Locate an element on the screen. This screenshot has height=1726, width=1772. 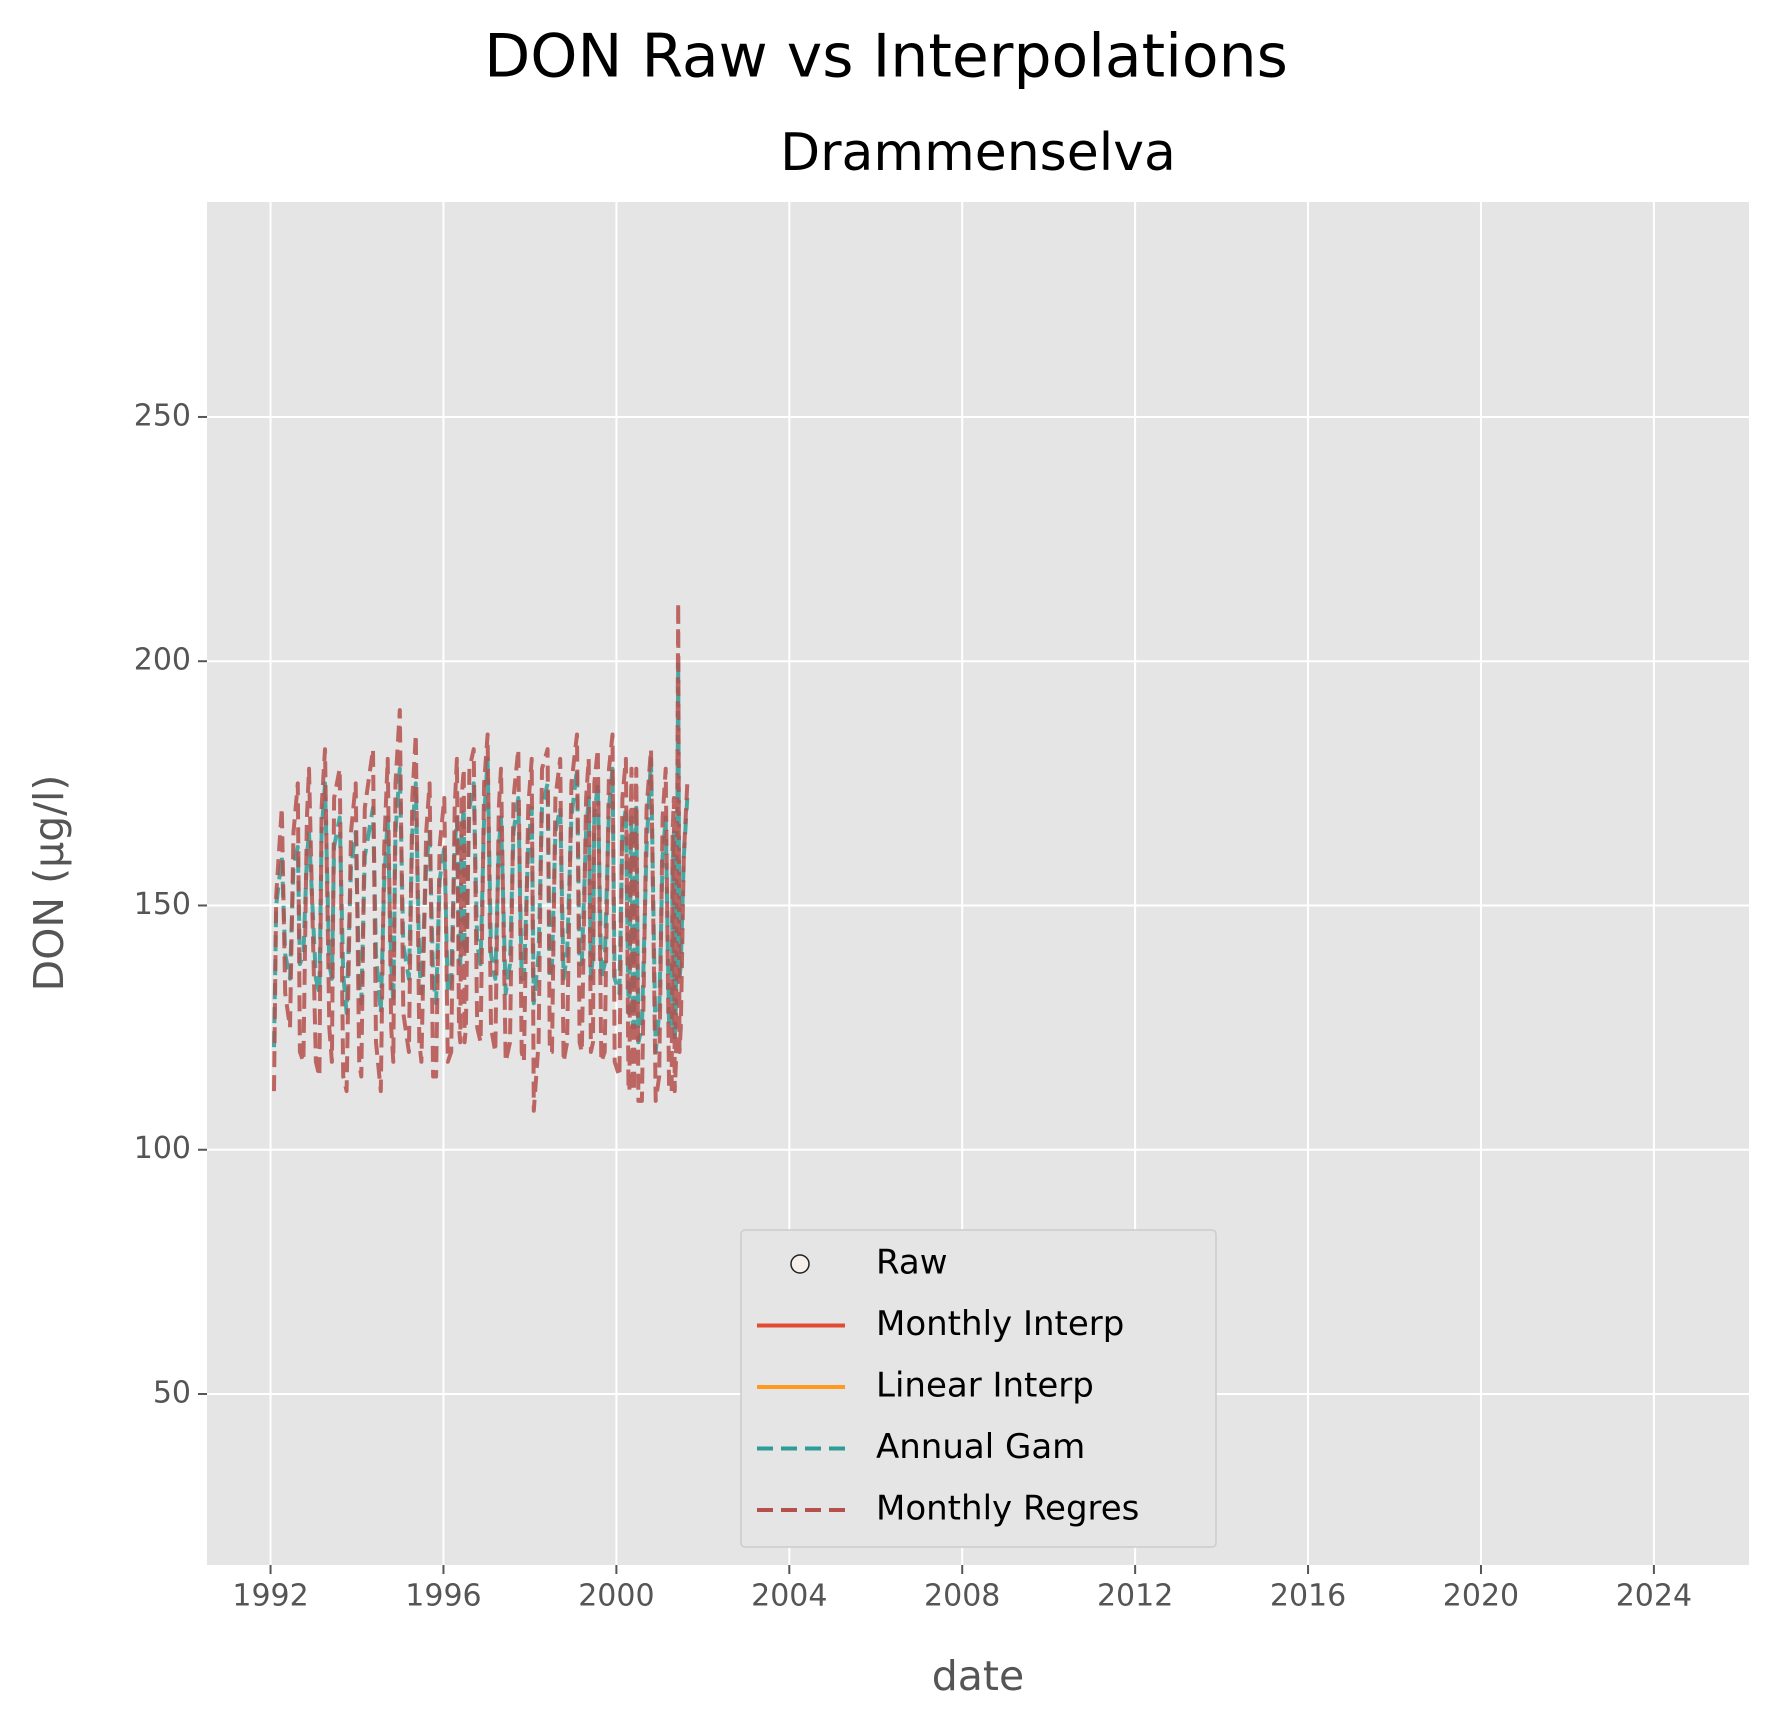
legend-label: Monthly Interp is located at coordinates (1000, 1324).